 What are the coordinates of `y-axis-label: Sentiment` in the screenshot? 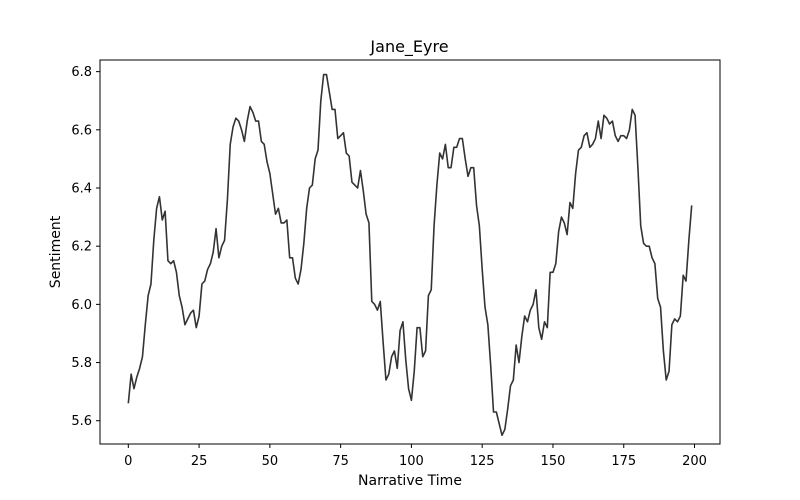 It's located at (56, 251).